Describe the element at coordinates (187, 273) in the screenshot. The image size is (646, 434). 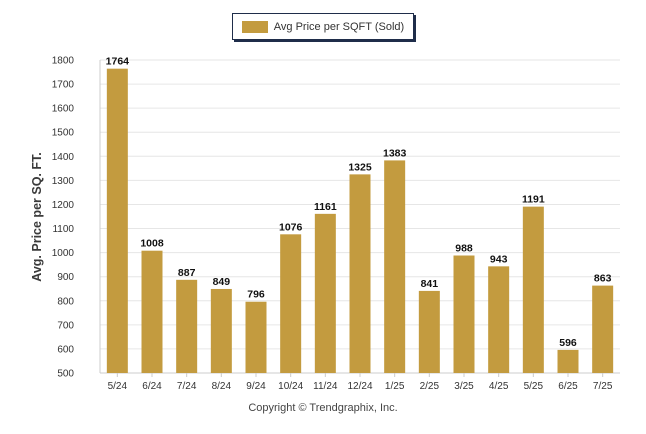
I see `data-label: 887` at that location.